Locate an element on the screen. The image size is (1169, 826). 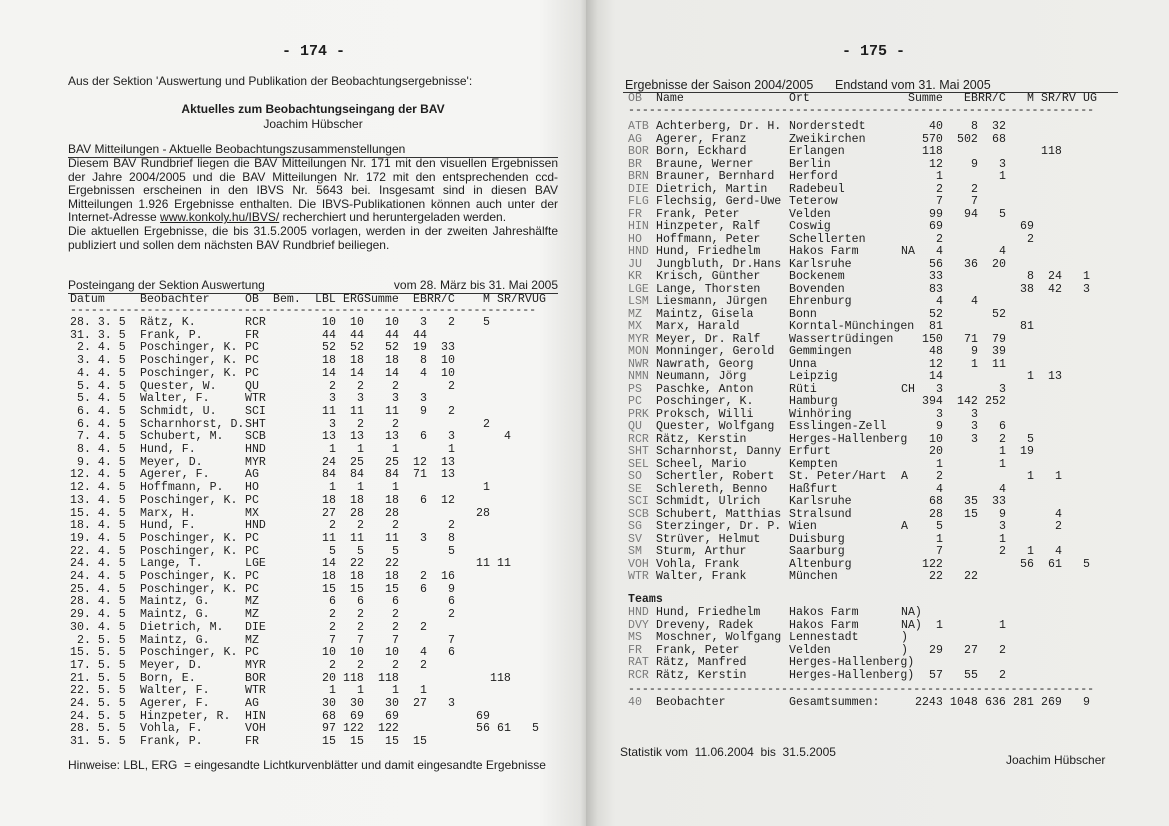
eb: 502 is located at coordinates (967, 139).